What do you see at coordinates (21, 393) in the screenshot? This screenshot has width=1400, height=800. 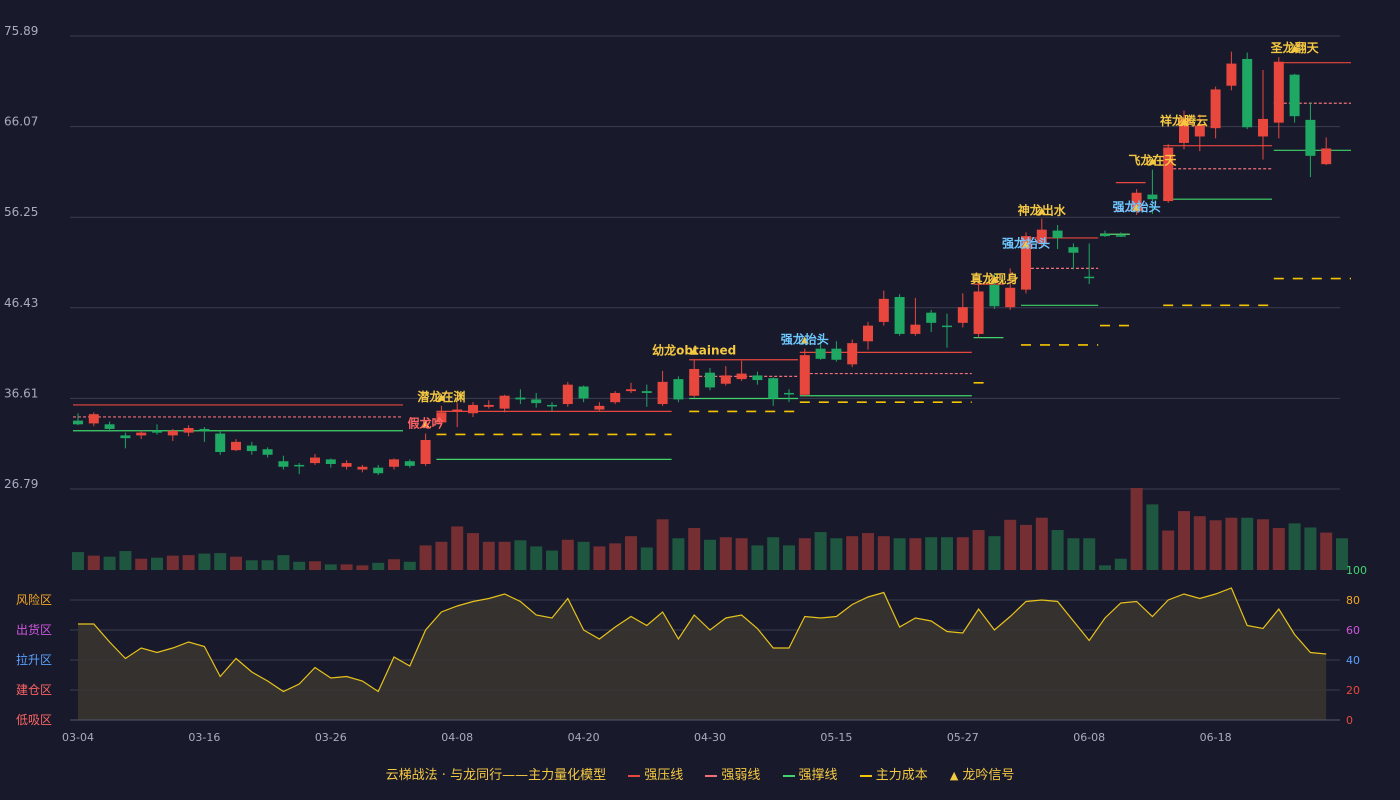 I see `price-tick-label: 36.61` at bounding box center [21, 393].